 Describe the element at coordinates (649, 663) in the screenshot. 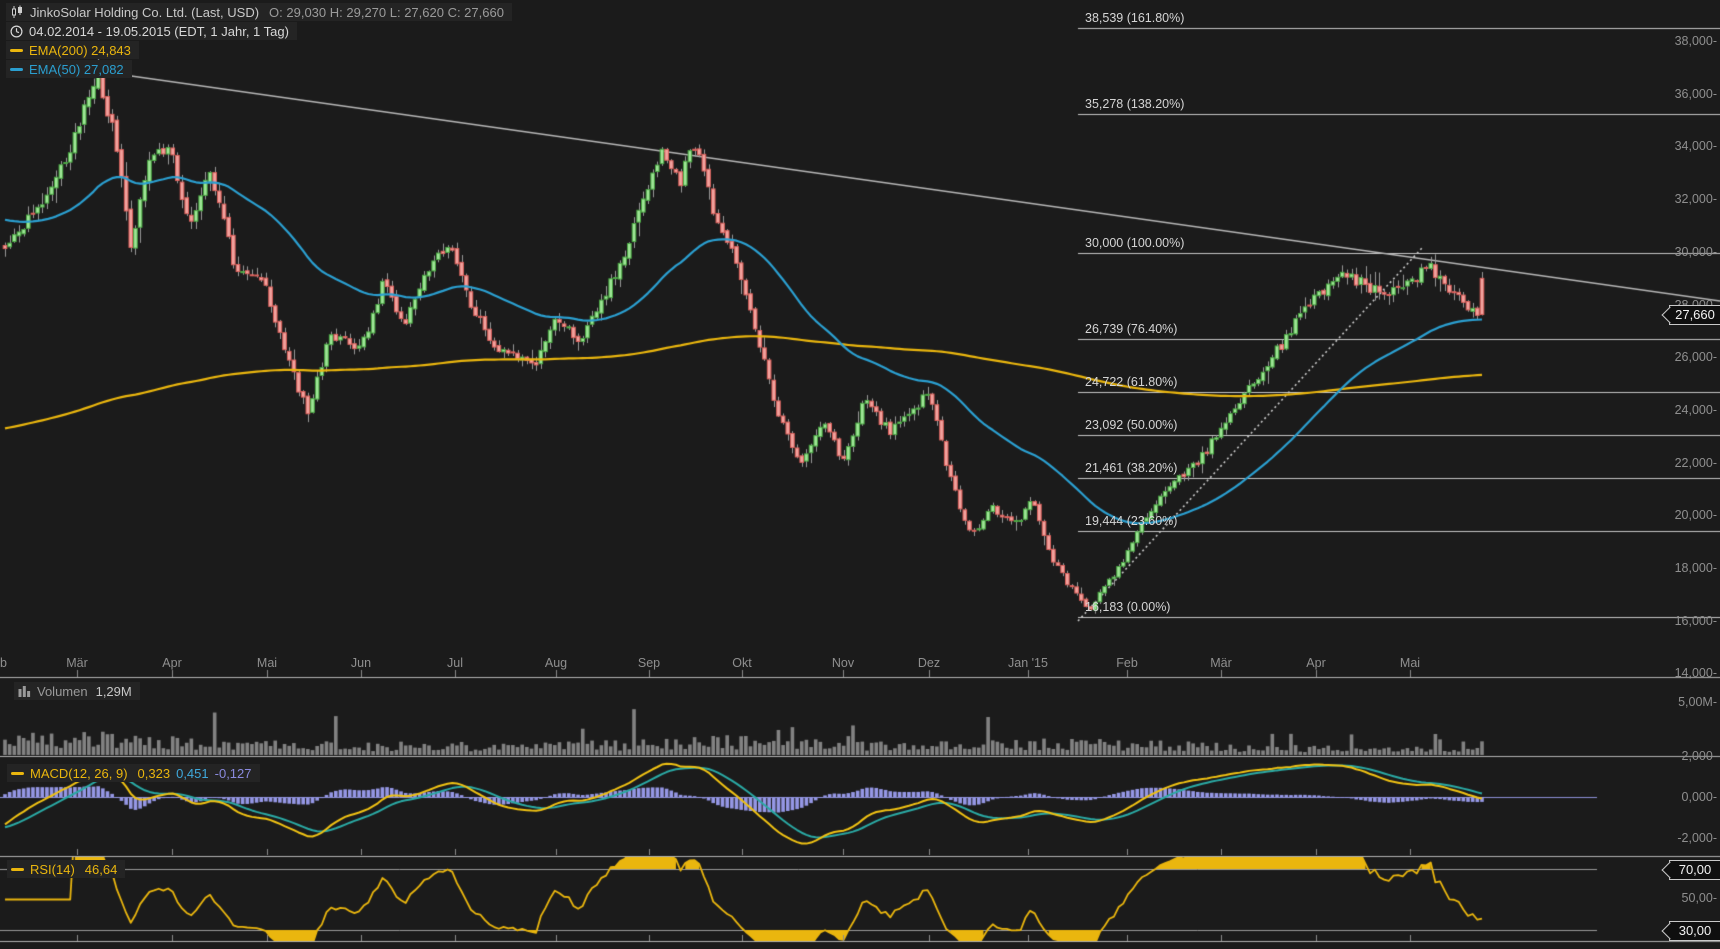

I see `time-axis-month-label: Sep` at that location.